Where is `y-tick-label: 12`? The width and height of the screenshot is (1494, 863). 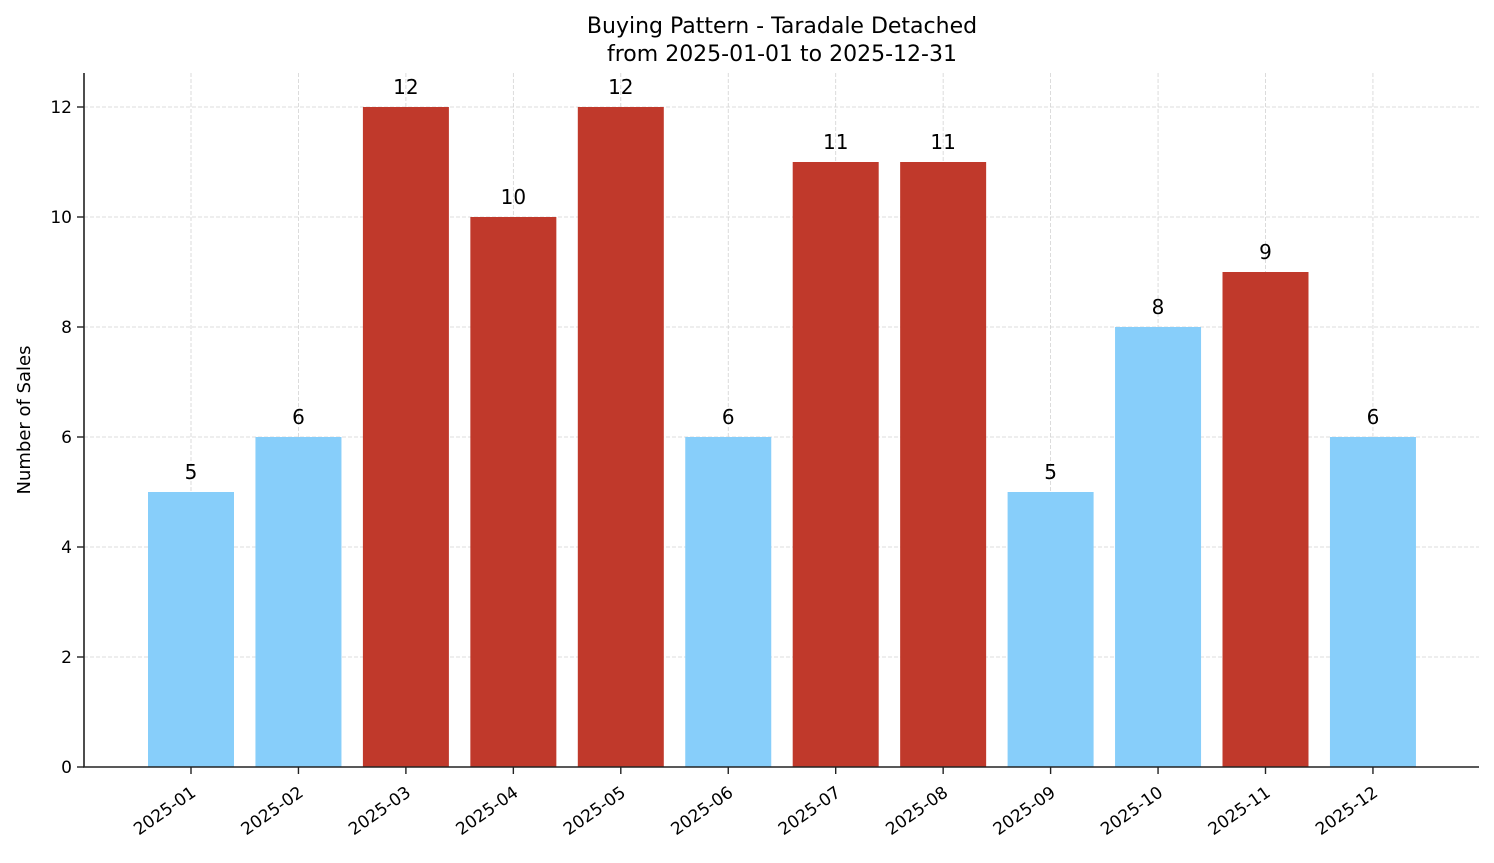
y-tick-label: 12 is located at coordinates (61, 108).